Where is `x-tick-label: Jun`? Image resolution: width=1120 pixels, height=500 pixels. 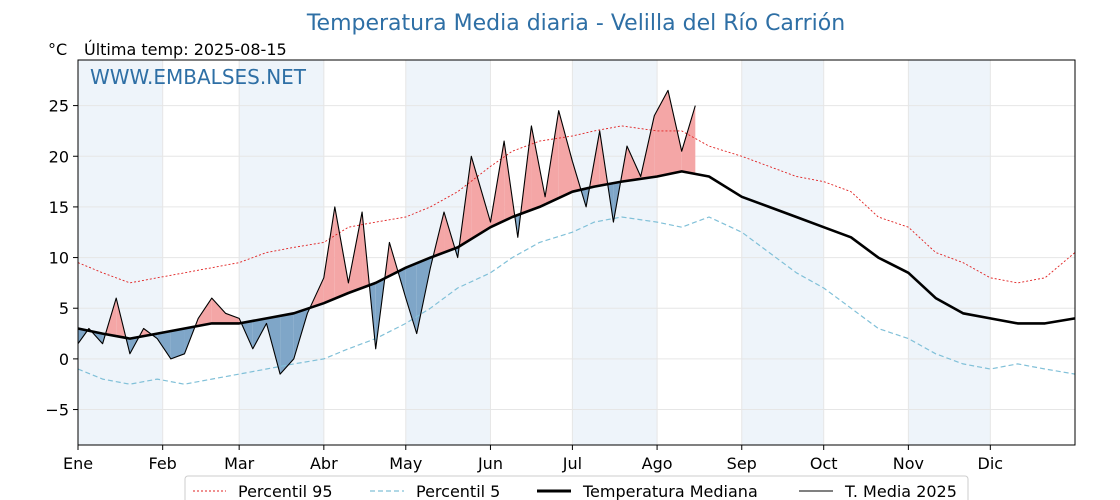
x-tick-label: Jun is located at coordinates (490, 463).